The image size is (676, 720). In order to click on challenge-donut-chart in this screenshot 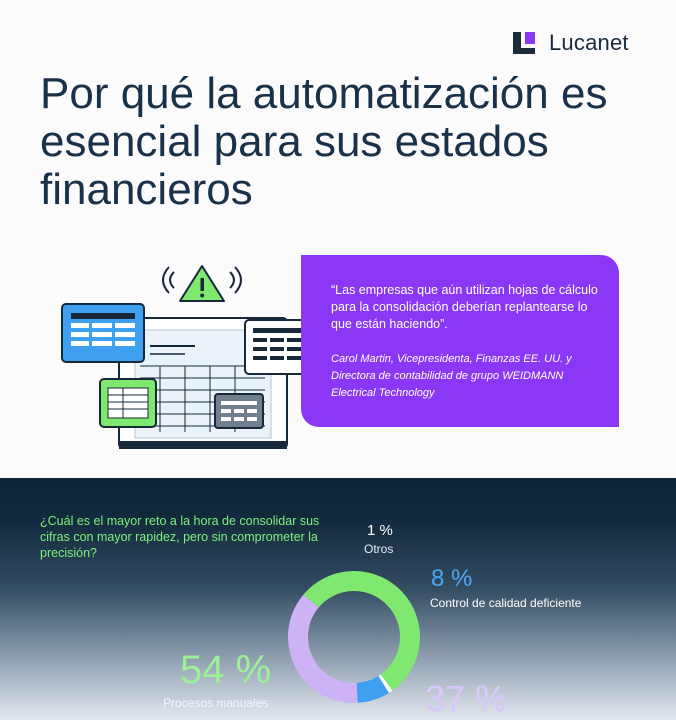, I will do `click(354, 637)`.